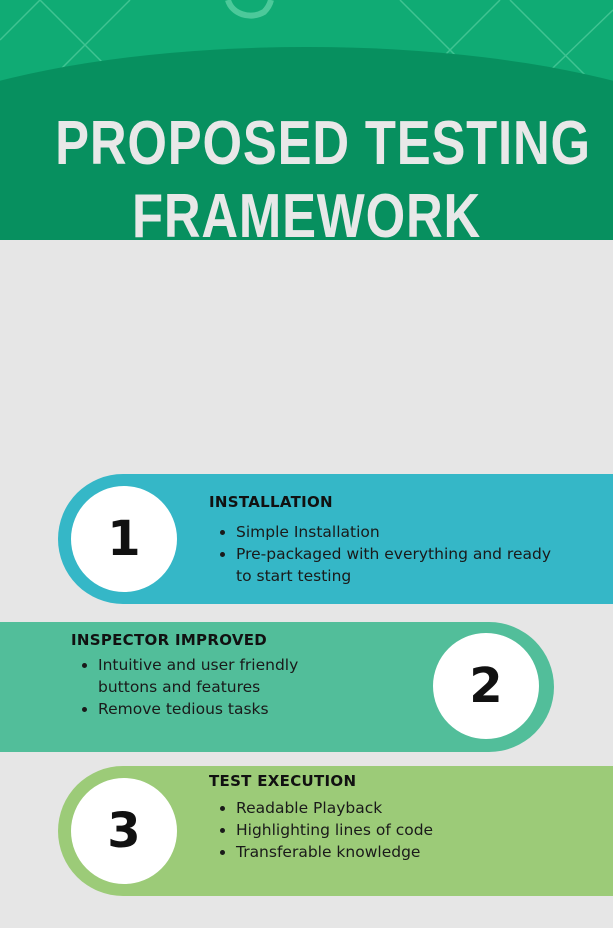 This screenshot has width=613, height=928. Describe the element at coordinates (351, 808) in the screenshot. I see `list-item: Readable Playback` at that location.